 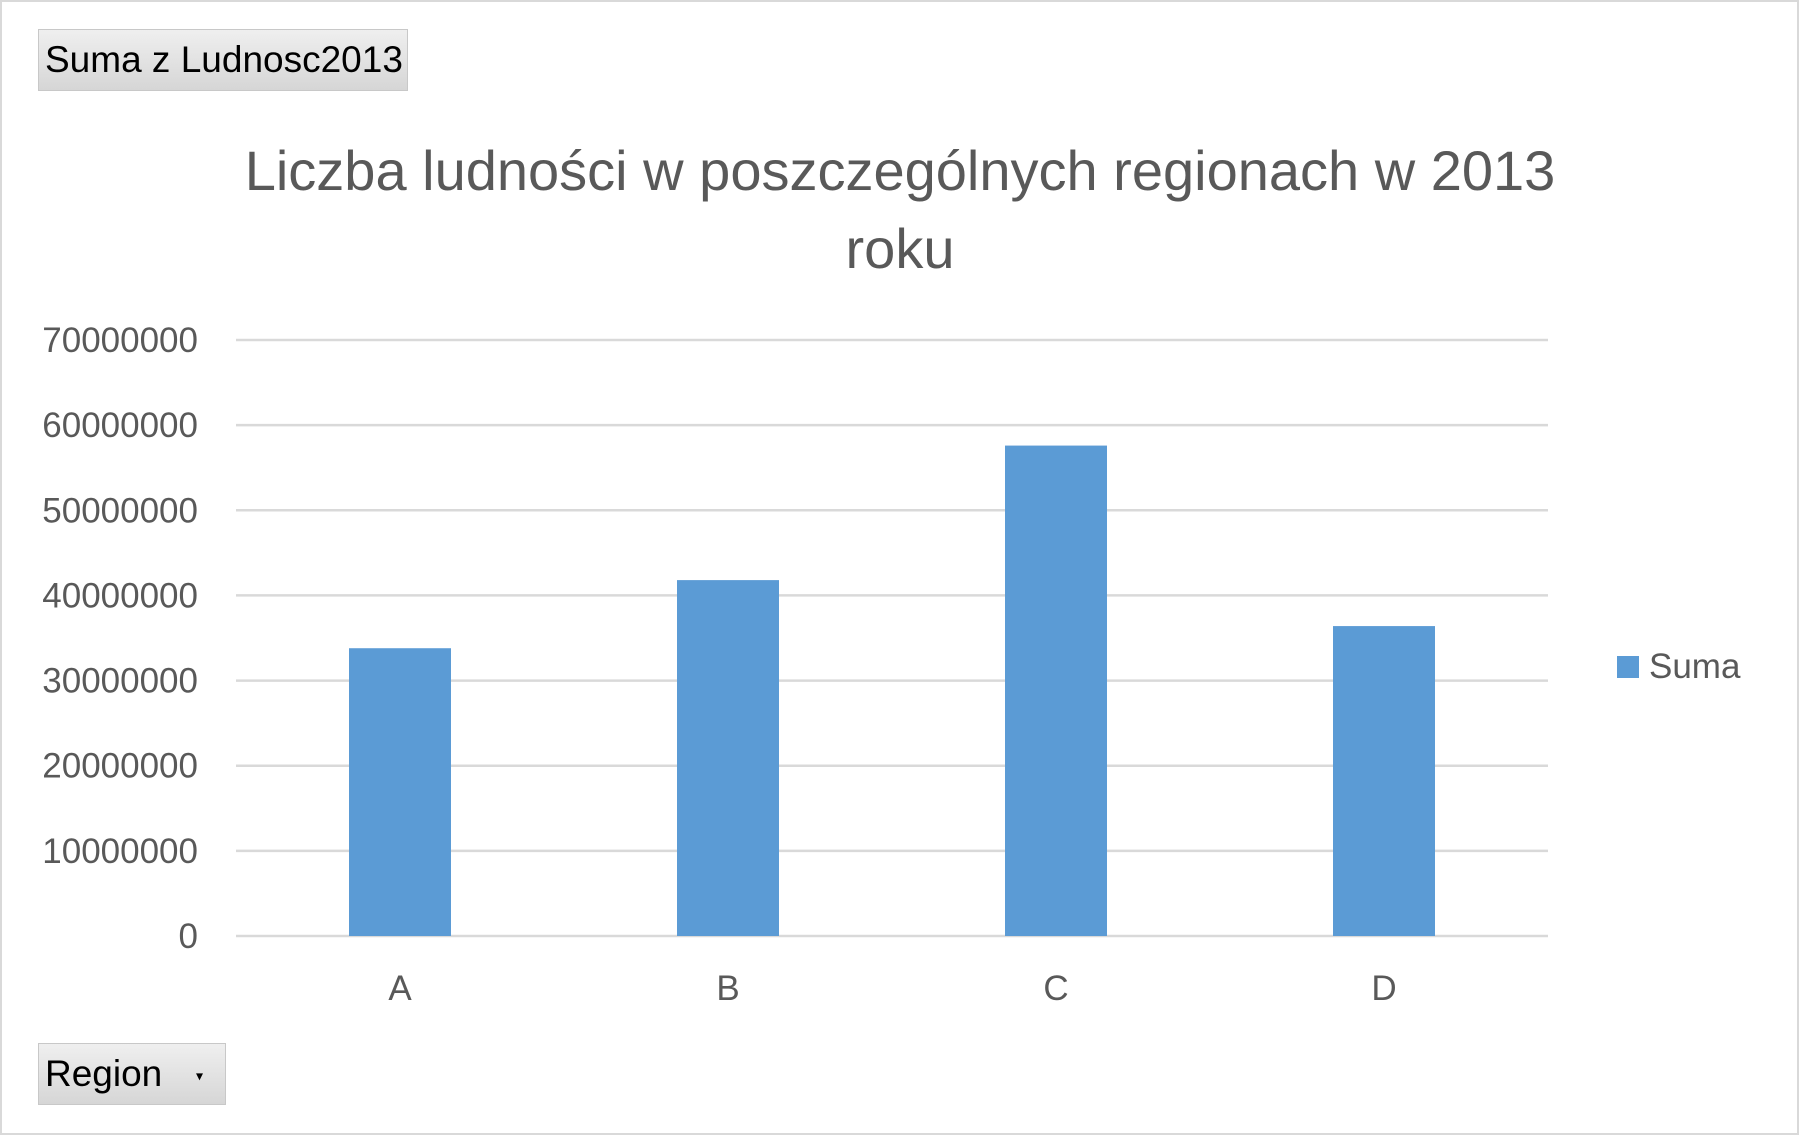 What do you see at coordinates (728, 758) in the screenshot?
I see `bar-b` at bounding box center [728, 758].